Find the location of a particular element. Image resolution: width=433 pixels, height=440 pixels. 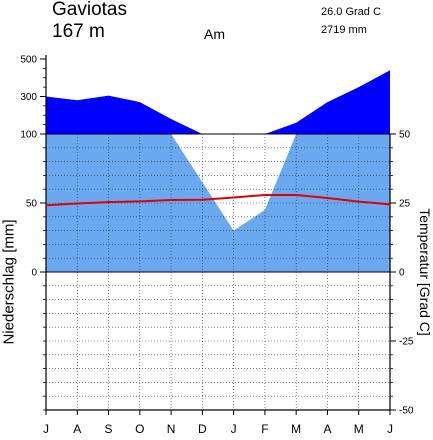

precip-tick-label: 300 is located at coordinates (28, 97).